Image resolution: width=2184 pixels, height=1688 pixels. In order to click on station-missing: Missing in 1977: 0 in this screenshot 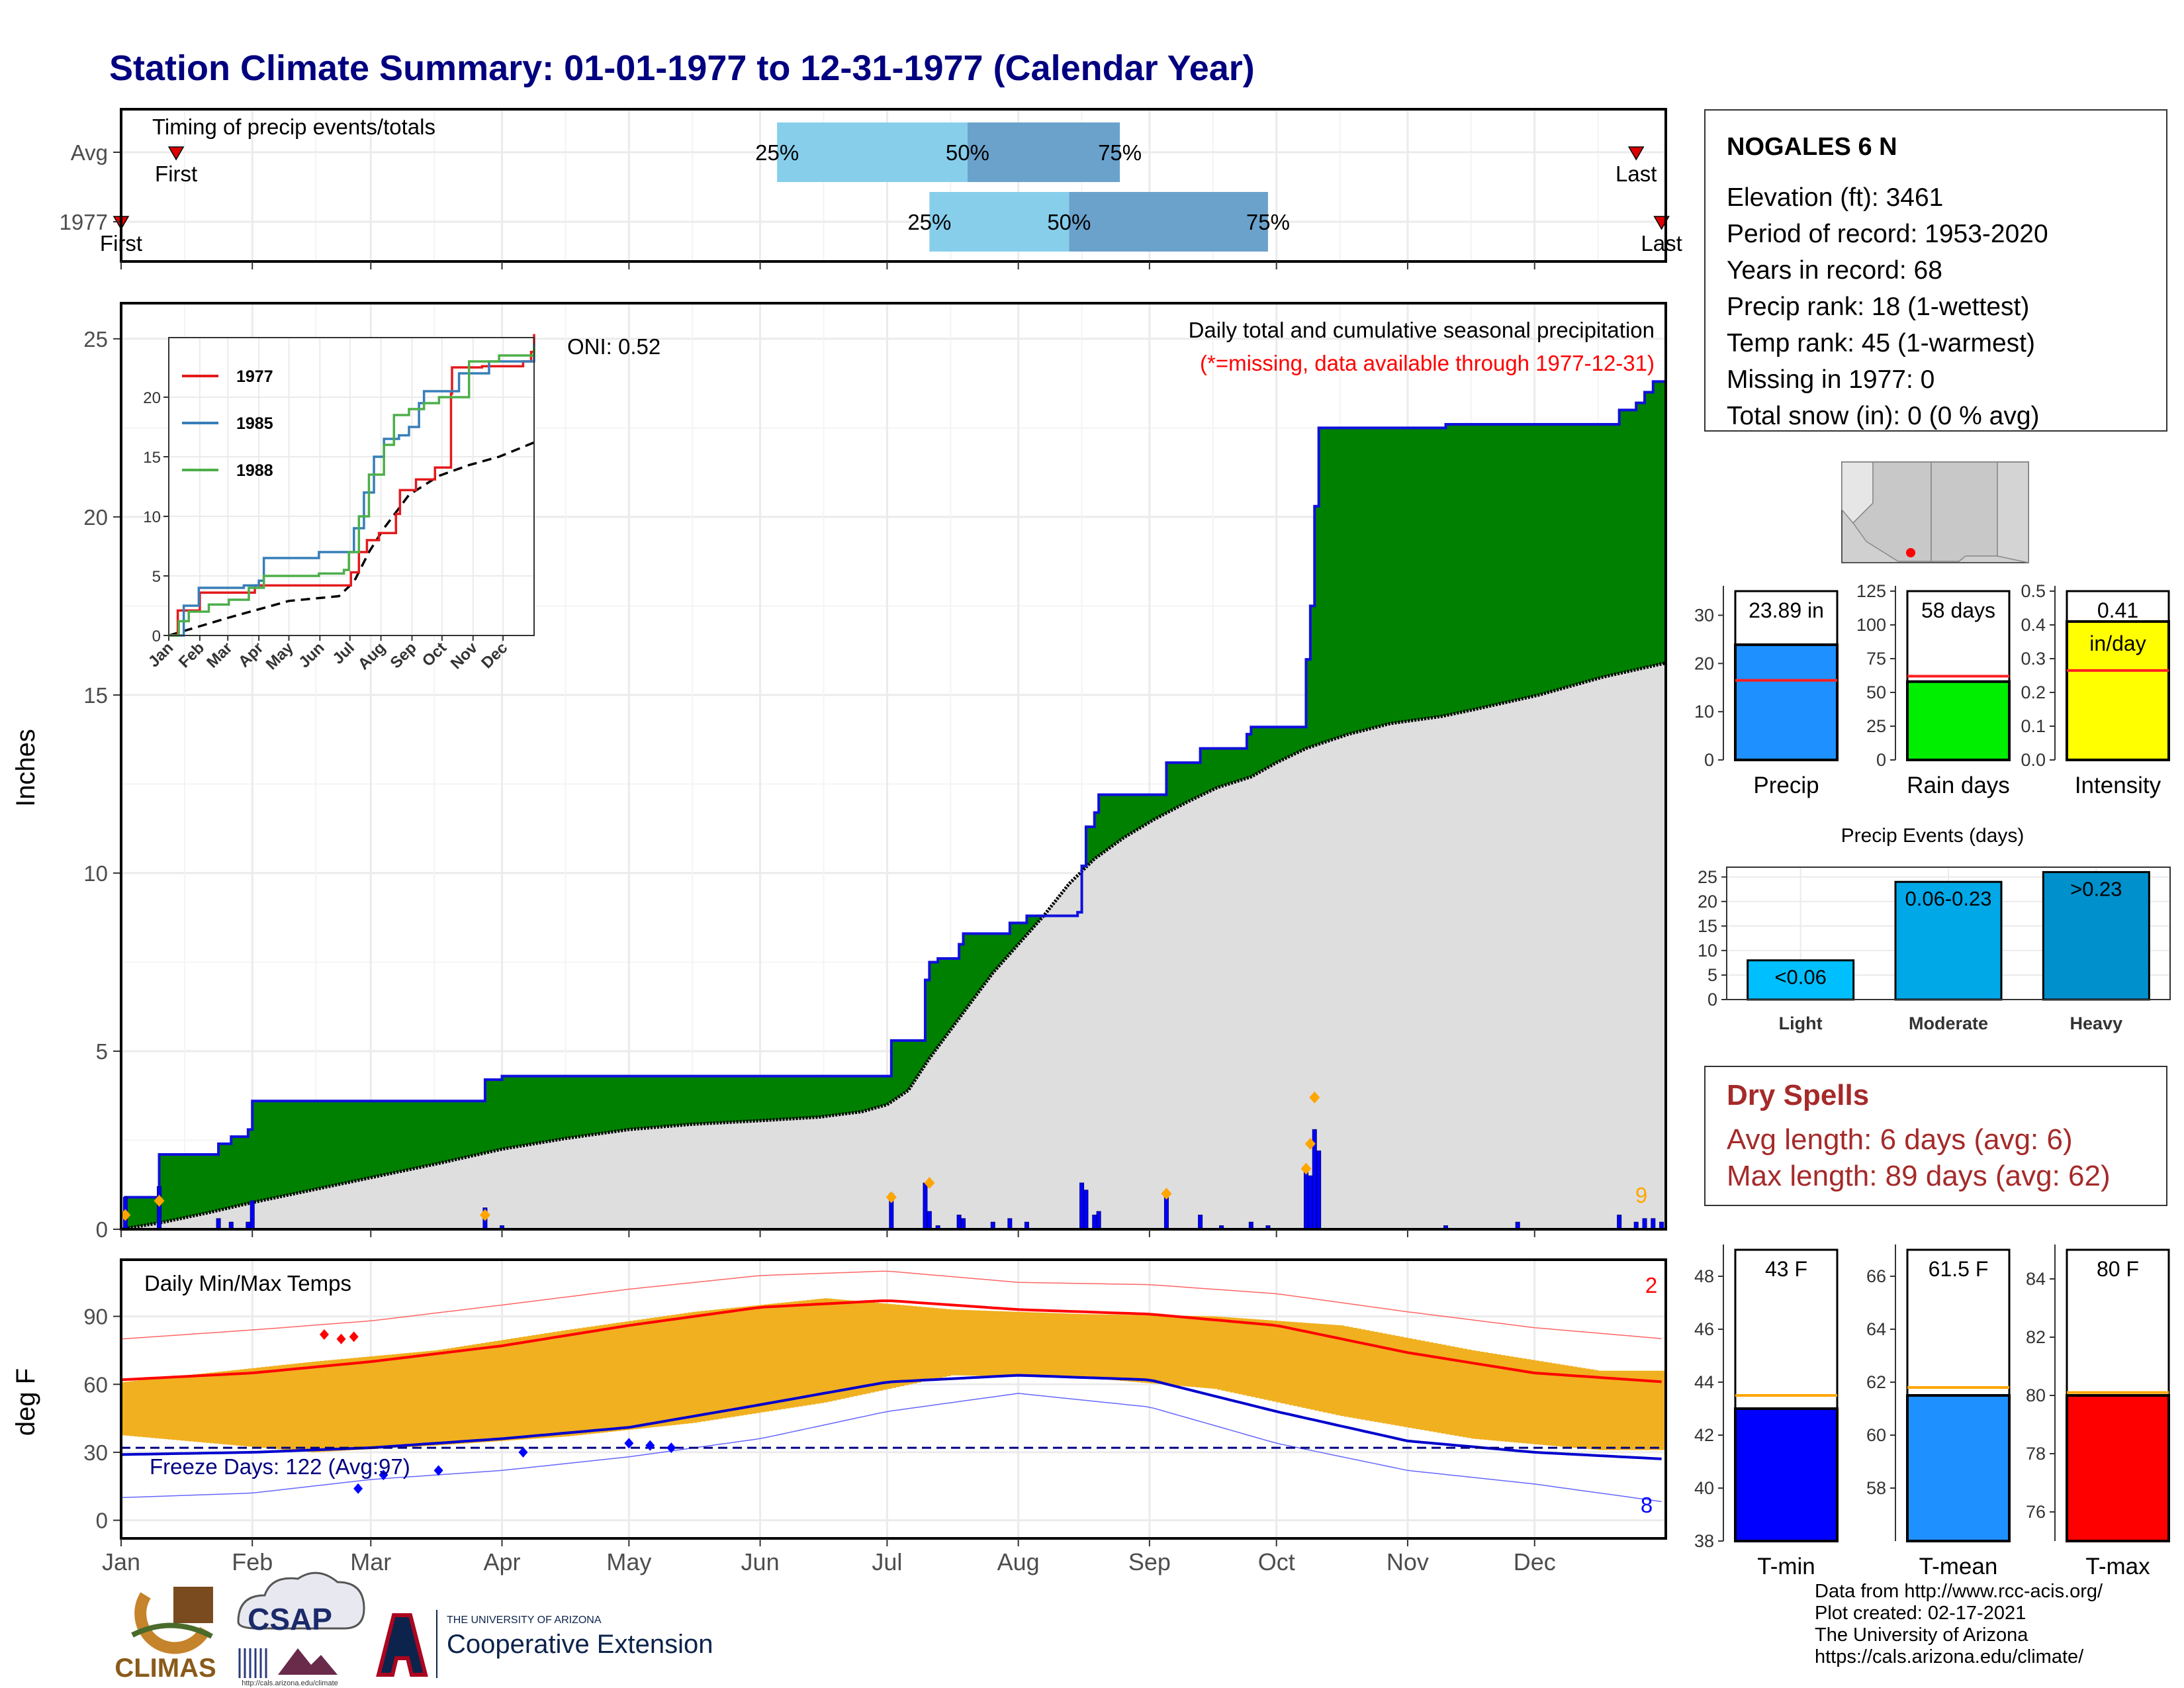, I will do `click(1831, 379)`.